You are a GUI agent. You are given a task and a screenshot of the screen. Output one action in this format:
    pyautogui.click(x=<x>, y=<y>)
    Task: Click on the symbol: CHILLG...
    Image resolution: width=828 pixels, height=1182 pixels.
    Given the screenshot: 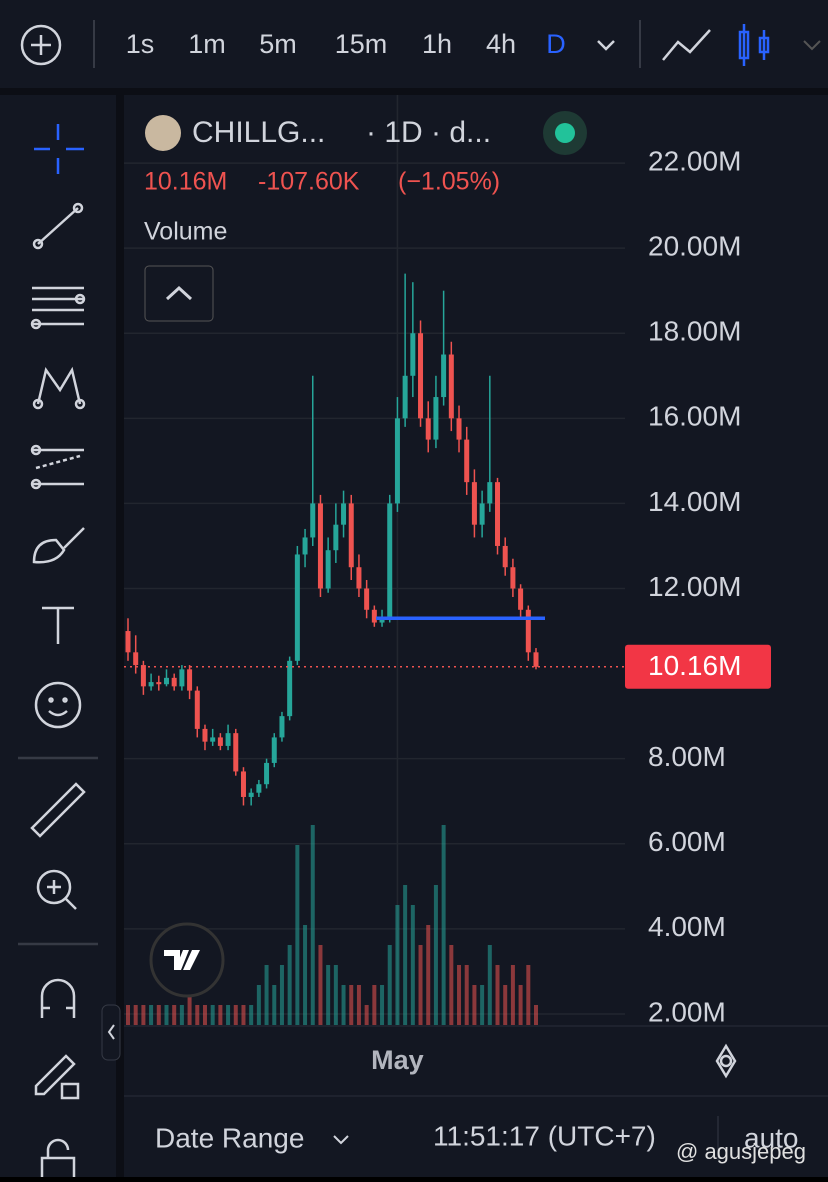 What is the action you would take?
    pyautogui.click(x=258, y=132)
    